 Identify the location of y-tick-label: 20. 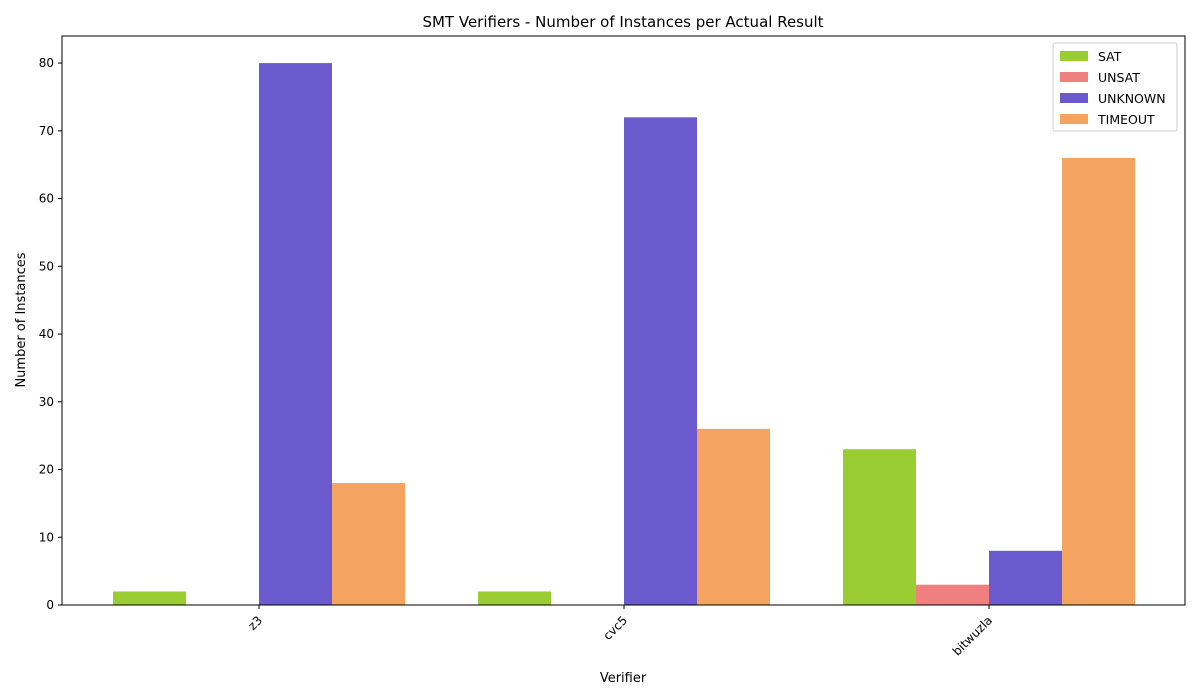
(46, 470).